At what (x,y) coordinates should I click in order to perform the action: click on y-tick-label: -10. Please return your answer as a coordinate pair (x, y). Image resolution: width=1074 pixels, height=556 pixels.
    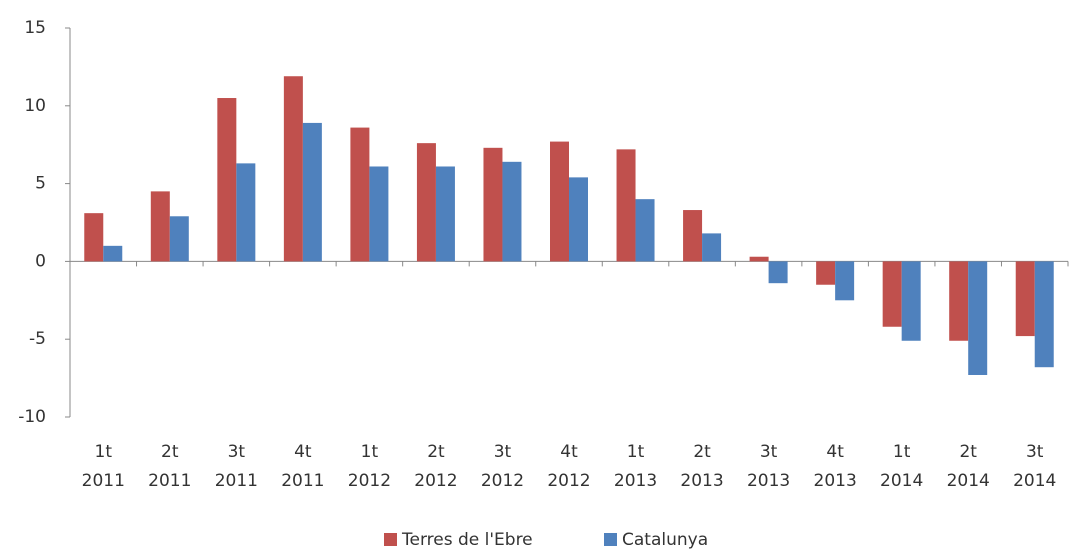
    Looking at the image, I should click on (32, 417).